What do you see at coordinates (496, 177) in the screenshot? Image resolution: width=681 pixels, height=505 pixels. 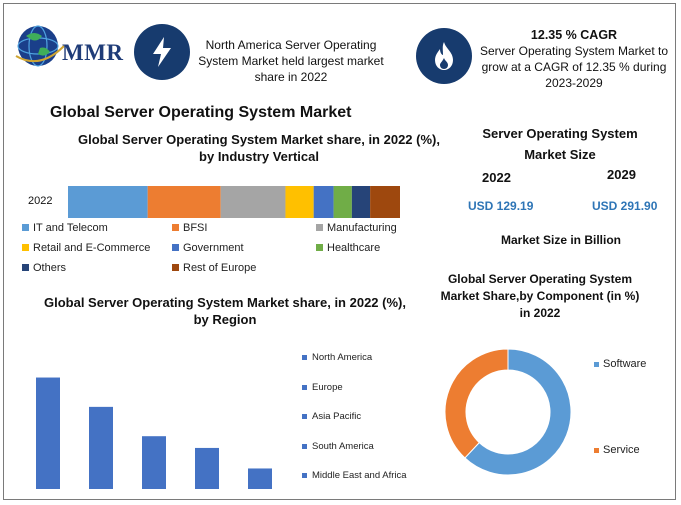 I see `market-year-2022: 2022` at bounding box center [496, 177].